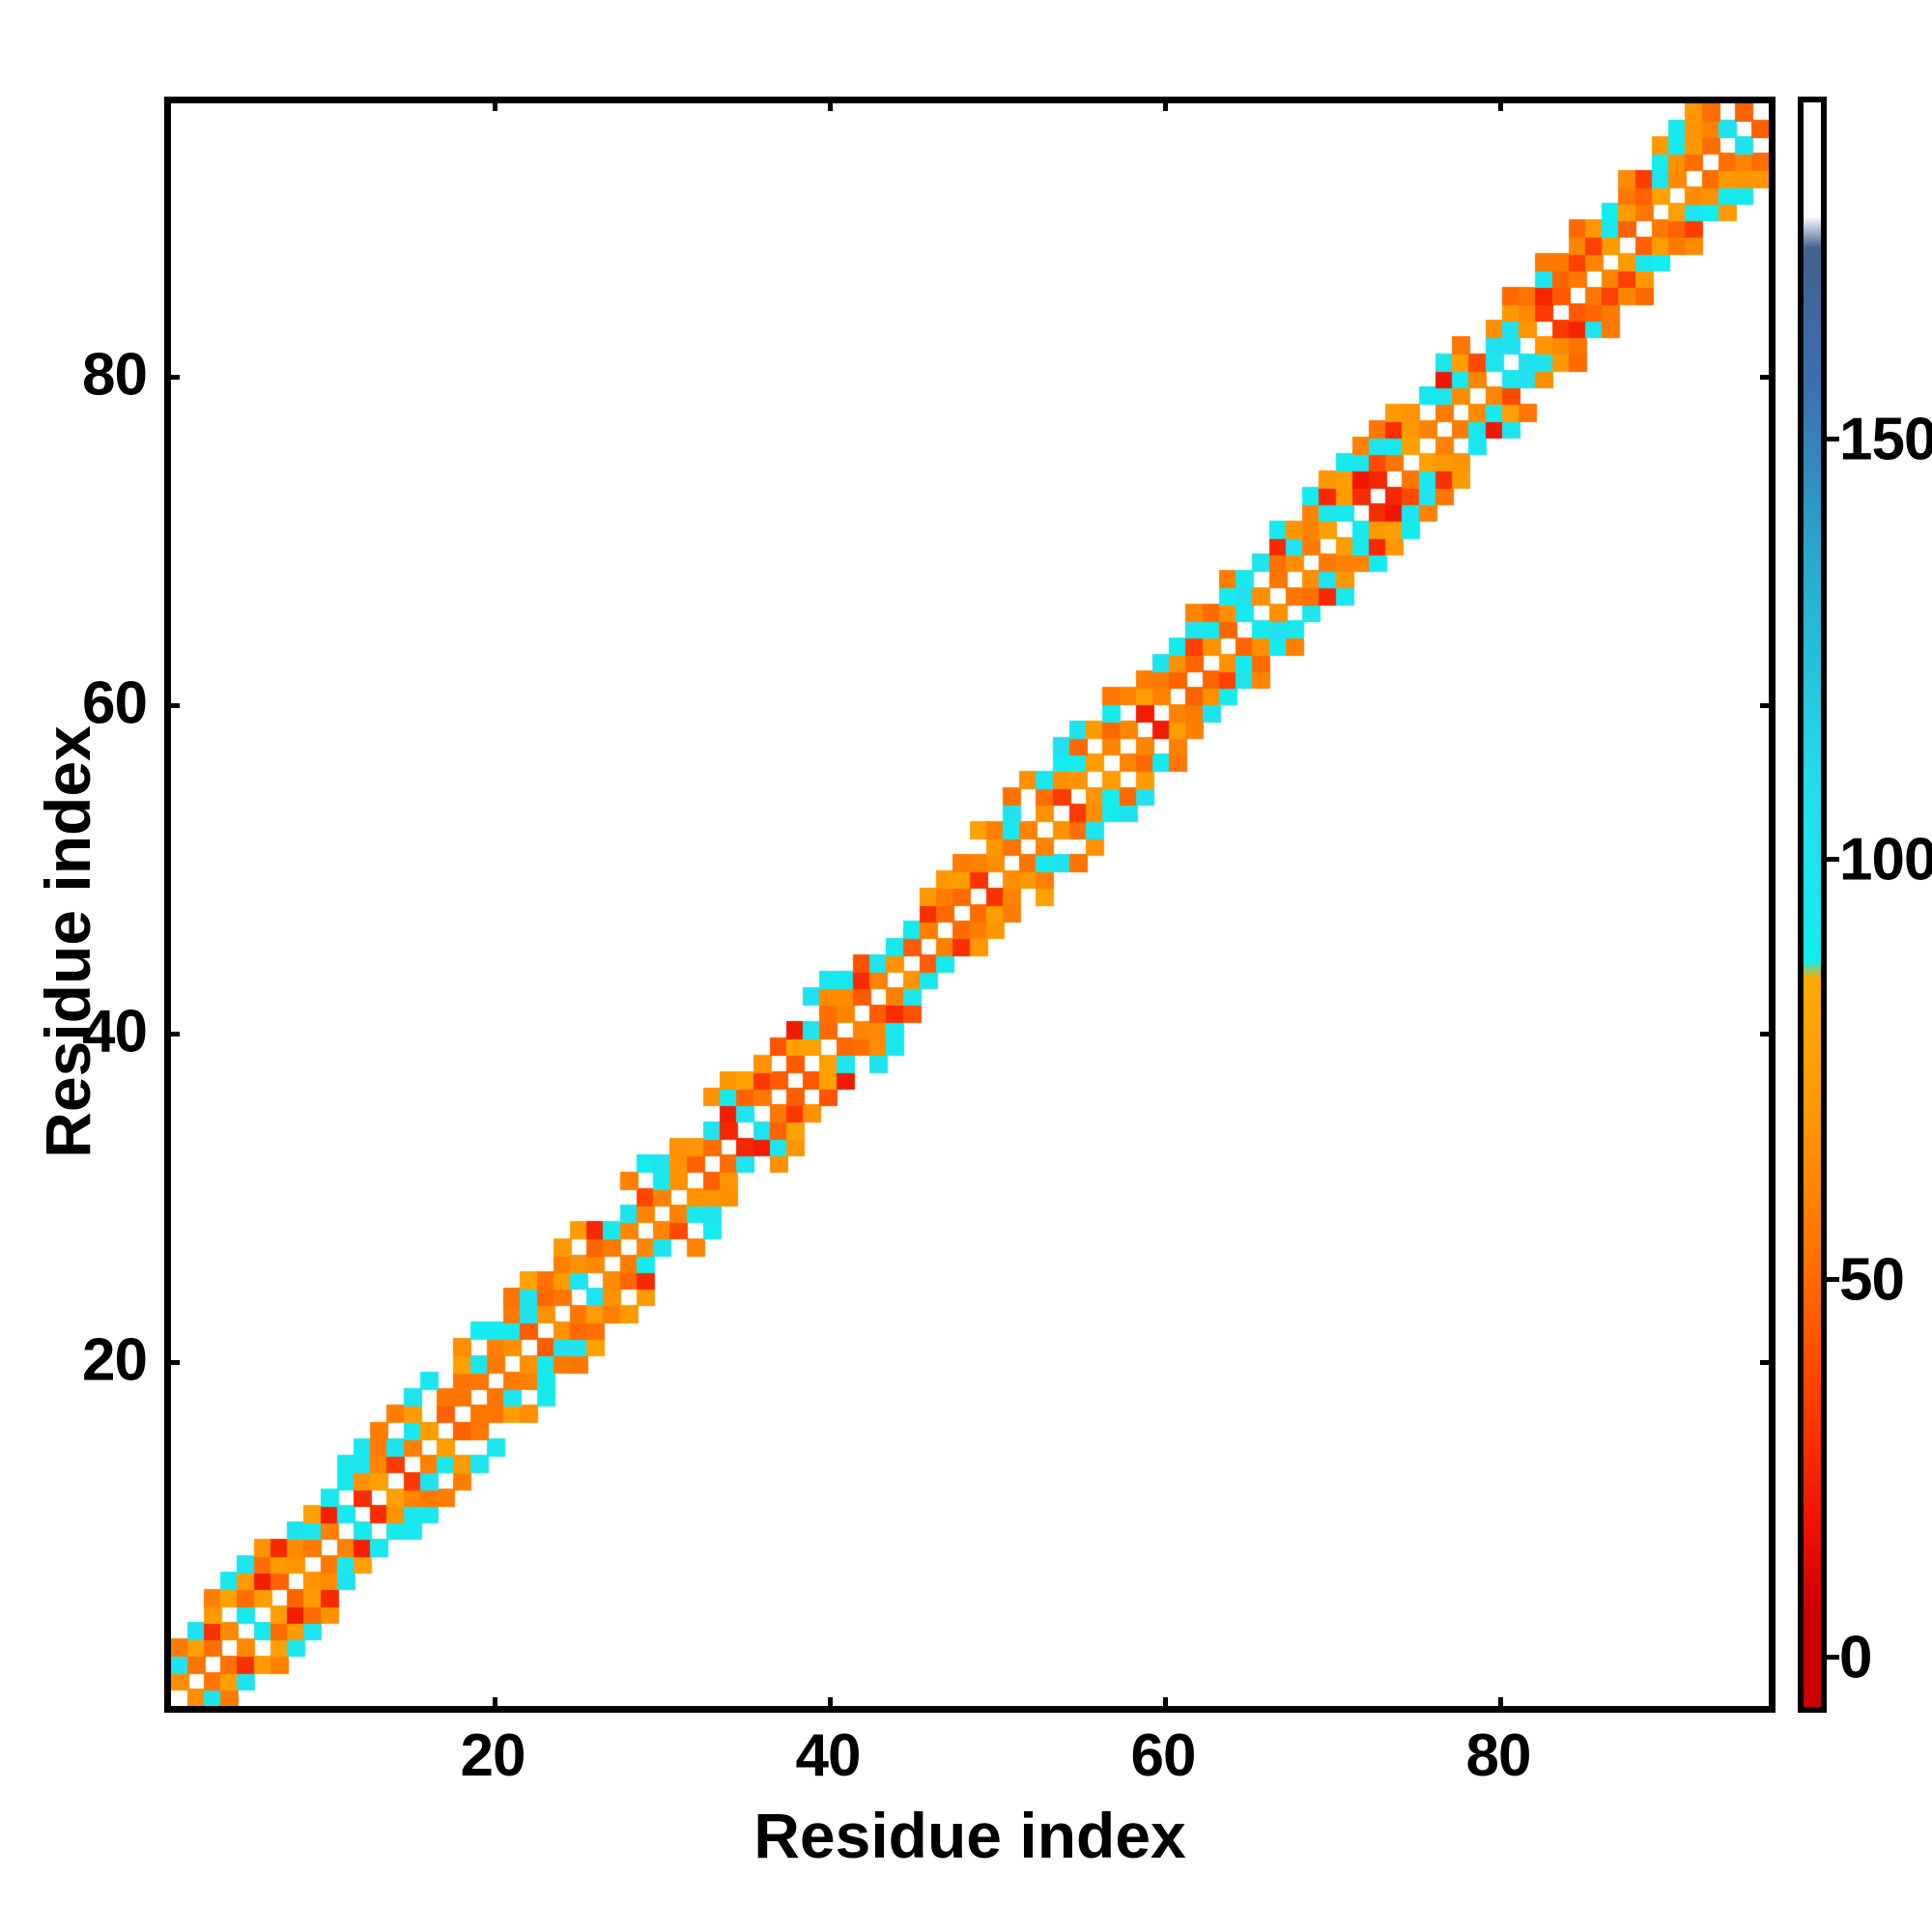 The image size is (1932, 1932). I want to click on colorbar, so click(1812, 905).